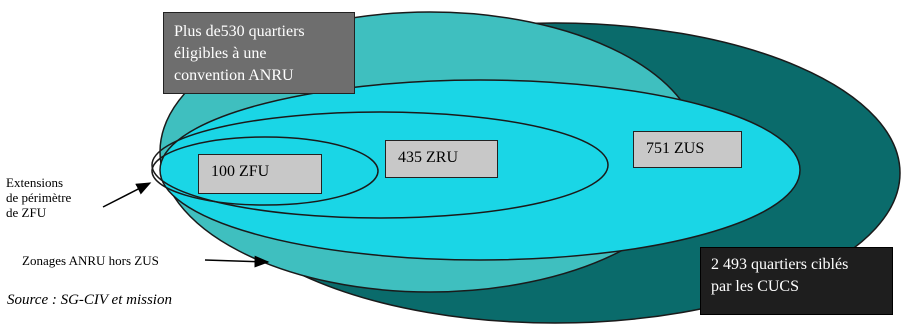 The height and width of the screenshot is (324, 905). I want to click on anru-eligible-line-3: convention ANRU, so click(234, 75).